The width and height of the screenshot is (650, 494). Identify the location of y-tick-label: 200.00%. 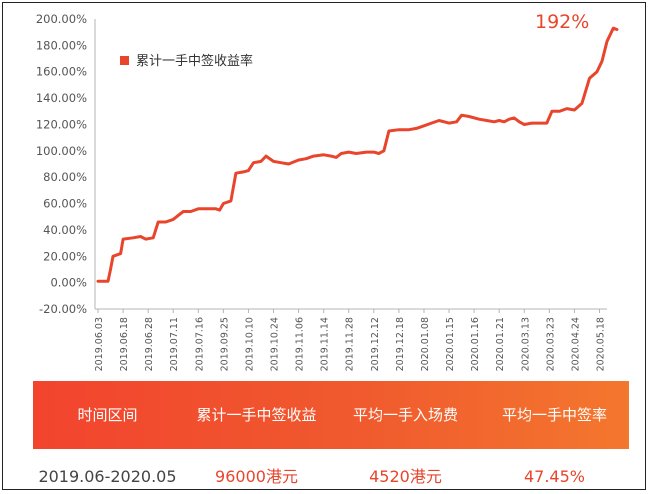
(61, 19).